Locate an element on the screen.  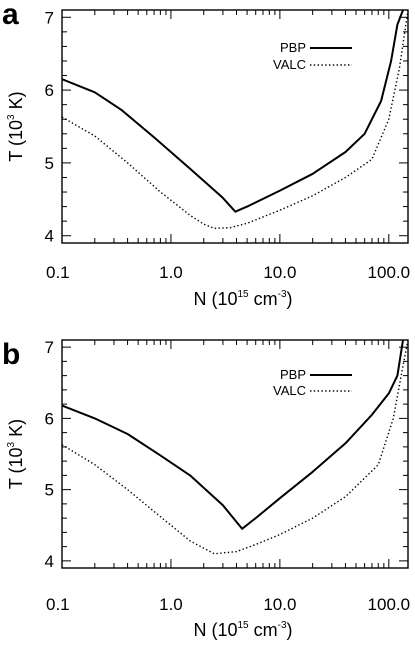
panel-letter: b is located at coordinates (11, 354).